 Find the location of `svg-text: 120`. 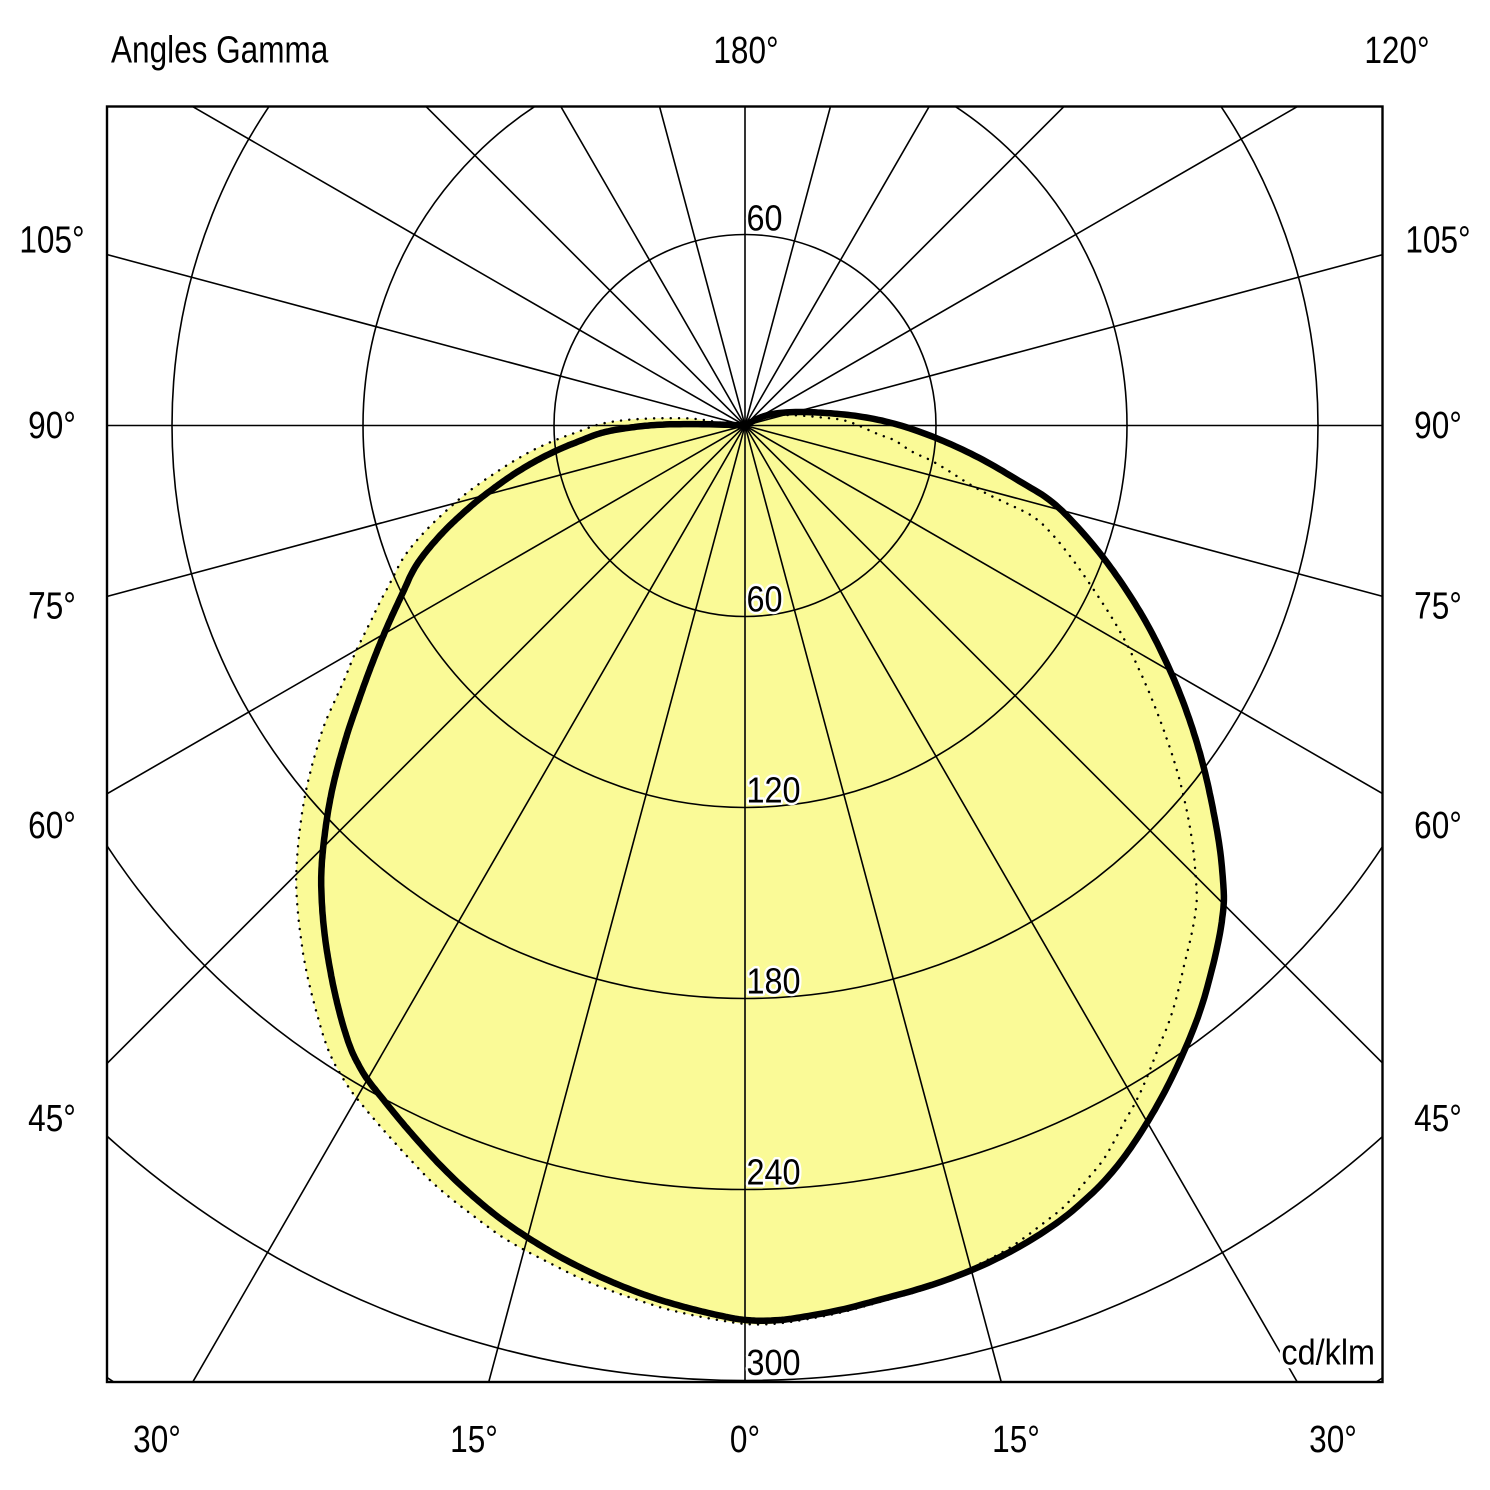

svg-text: 120 is located at coordinates (774, 791).